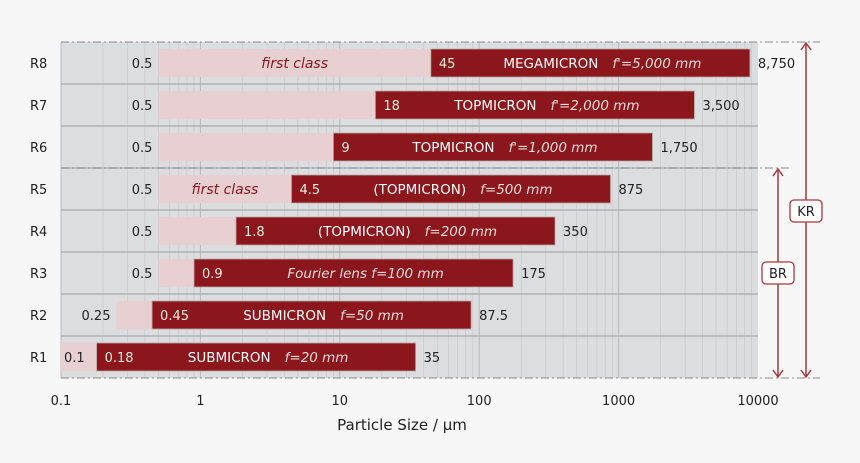 The image size is (860, 463). I want to click on max-value-label: 175, so click(533, 274).